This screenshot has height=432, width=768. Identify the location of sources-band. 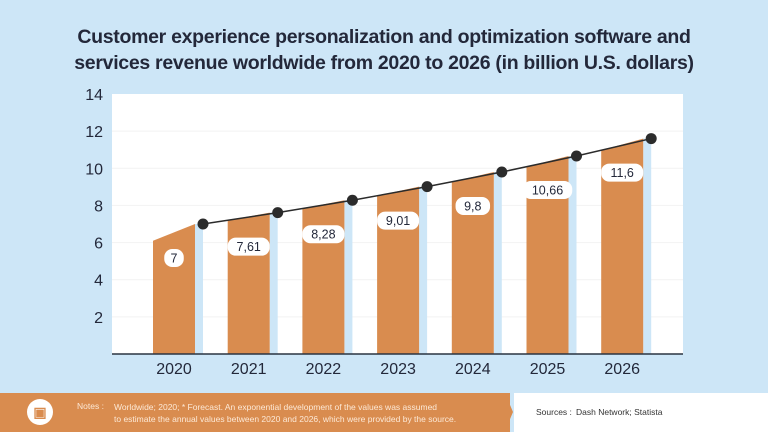
(641, 412).